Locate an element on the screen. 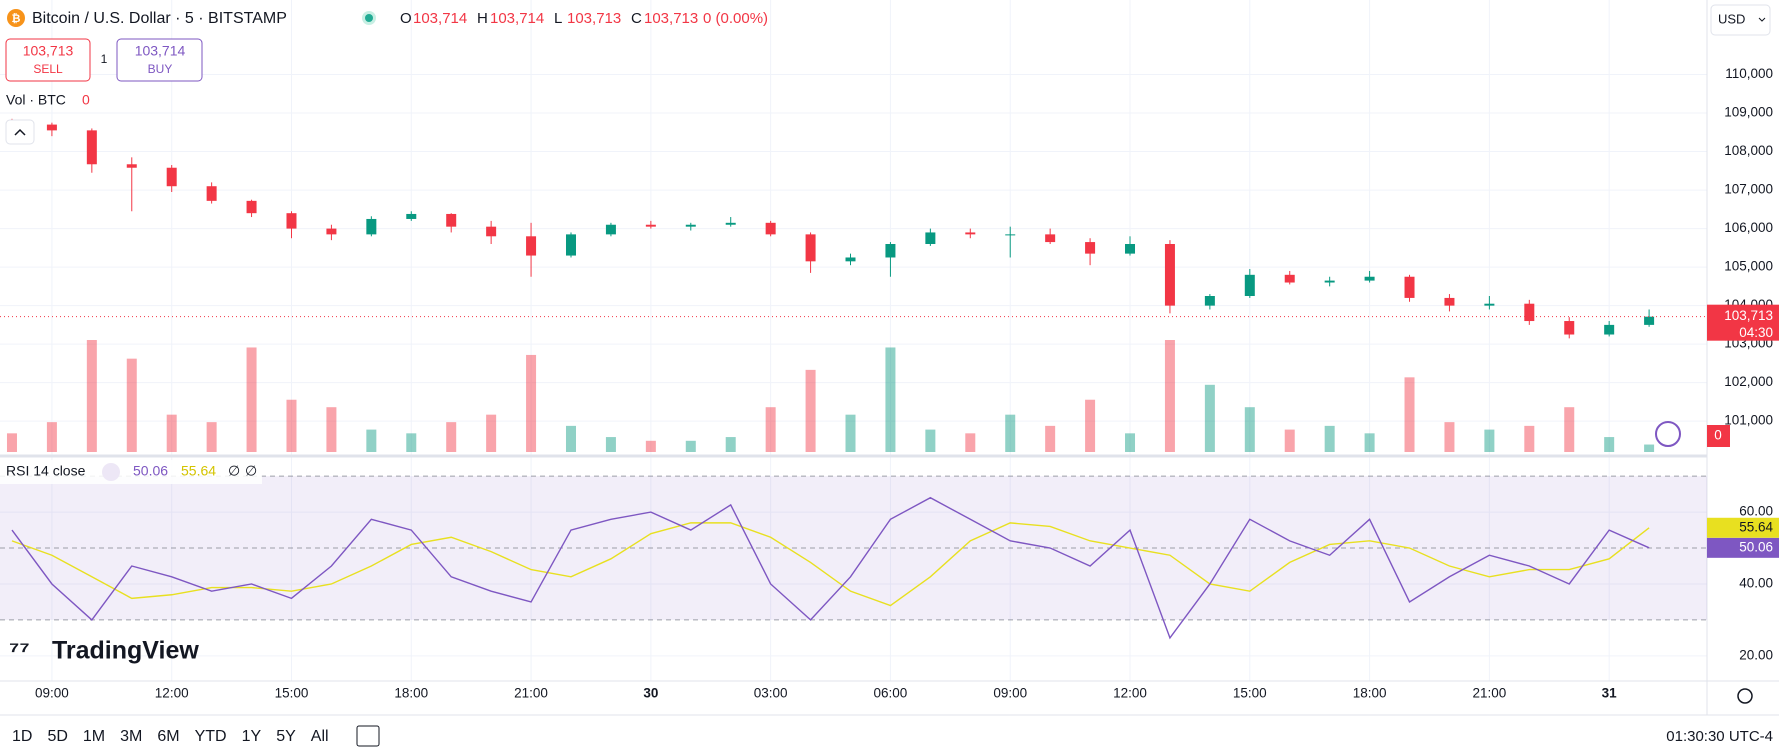  x-tick-label: 15:00 is located at coordinates (1250, 693).